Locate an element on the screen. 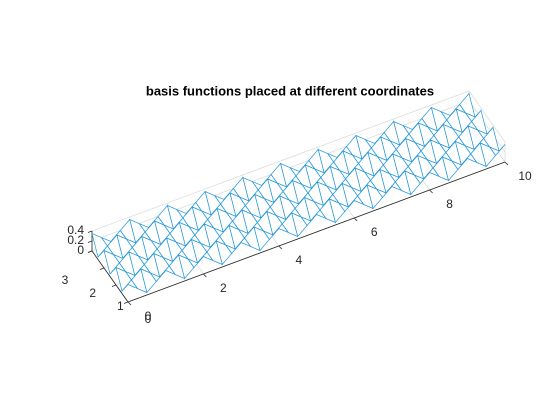 This screenshot has width=560, height=420. y-tick-label: 3 is located at coordinates (65, 280).